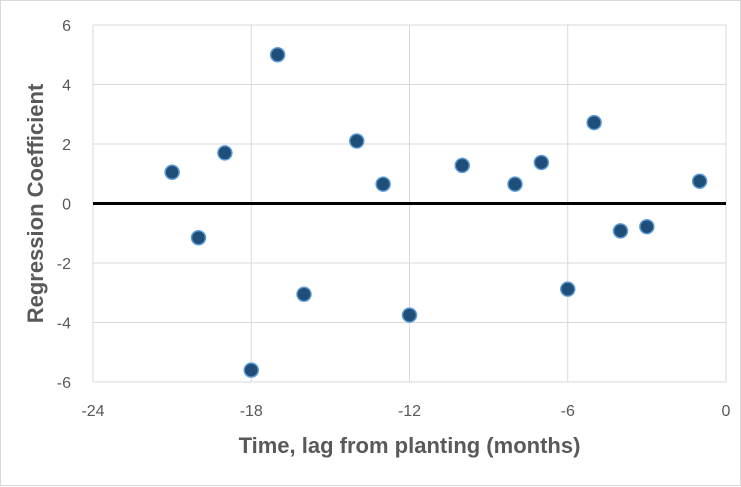  I want to click on y-tick-label: -2, so click(64, 264).